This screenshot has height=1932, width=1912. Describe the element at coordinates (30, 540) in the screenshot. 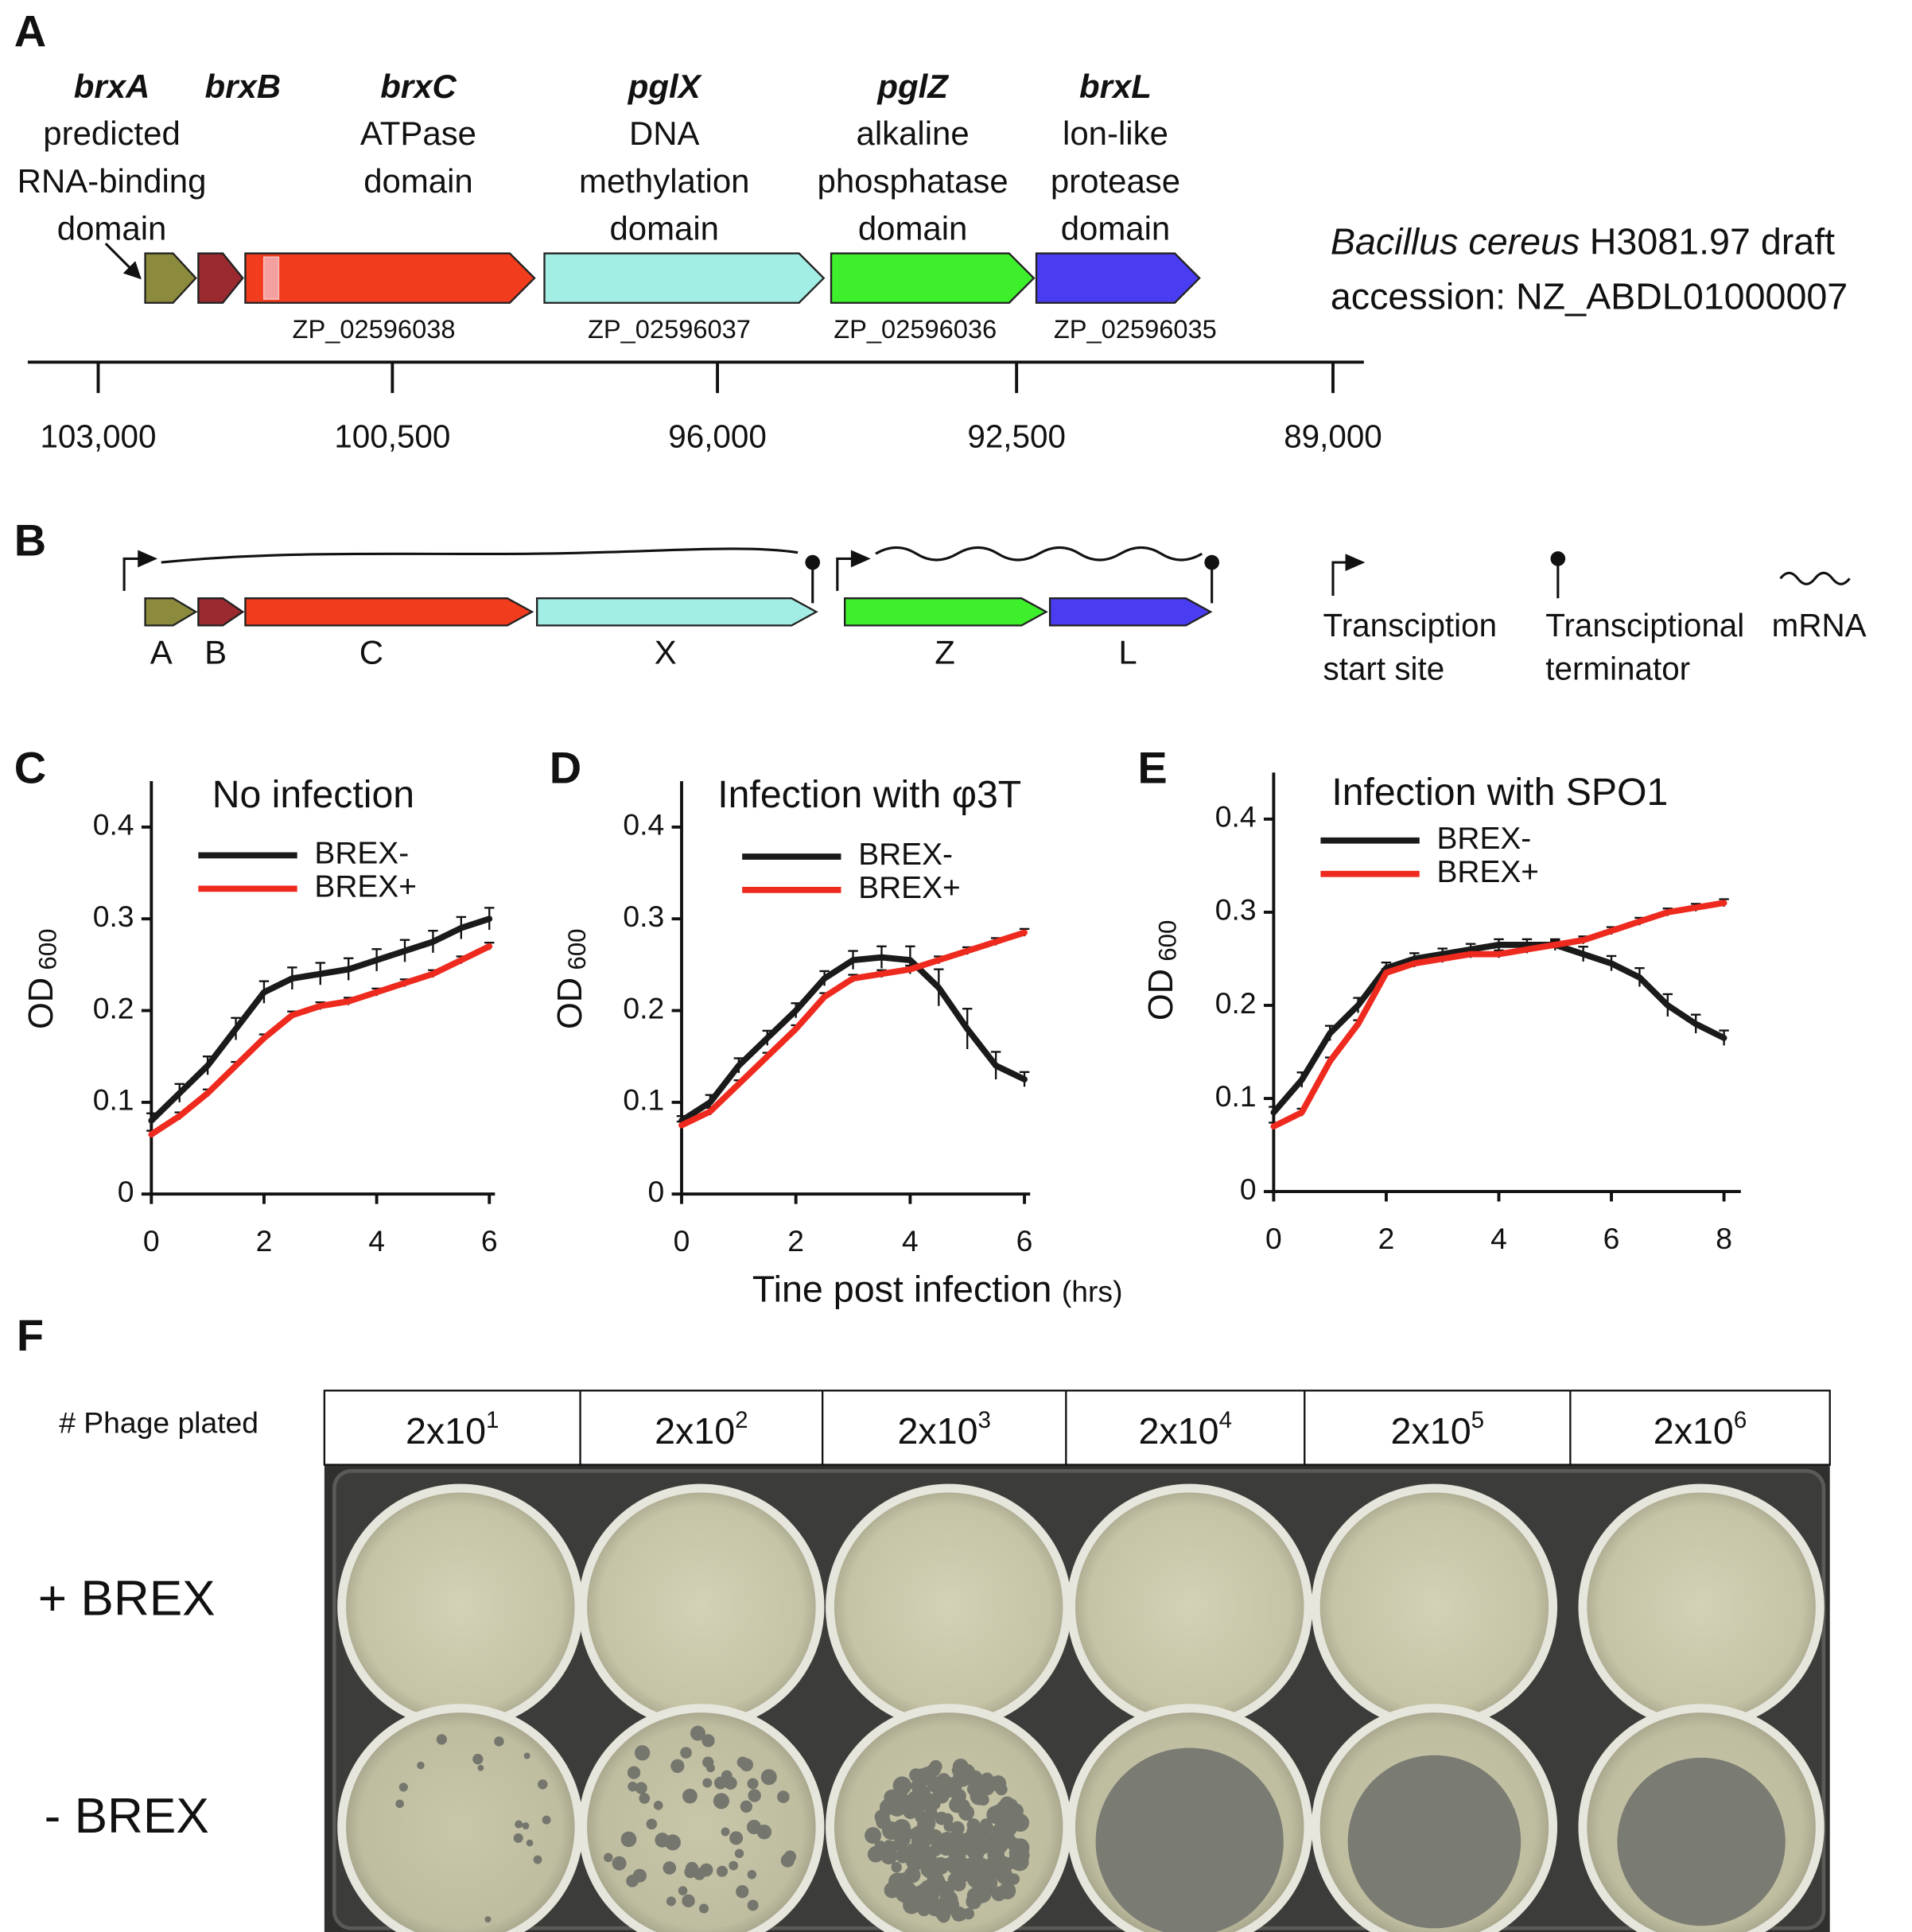

I see `panel-label: B` at that location.